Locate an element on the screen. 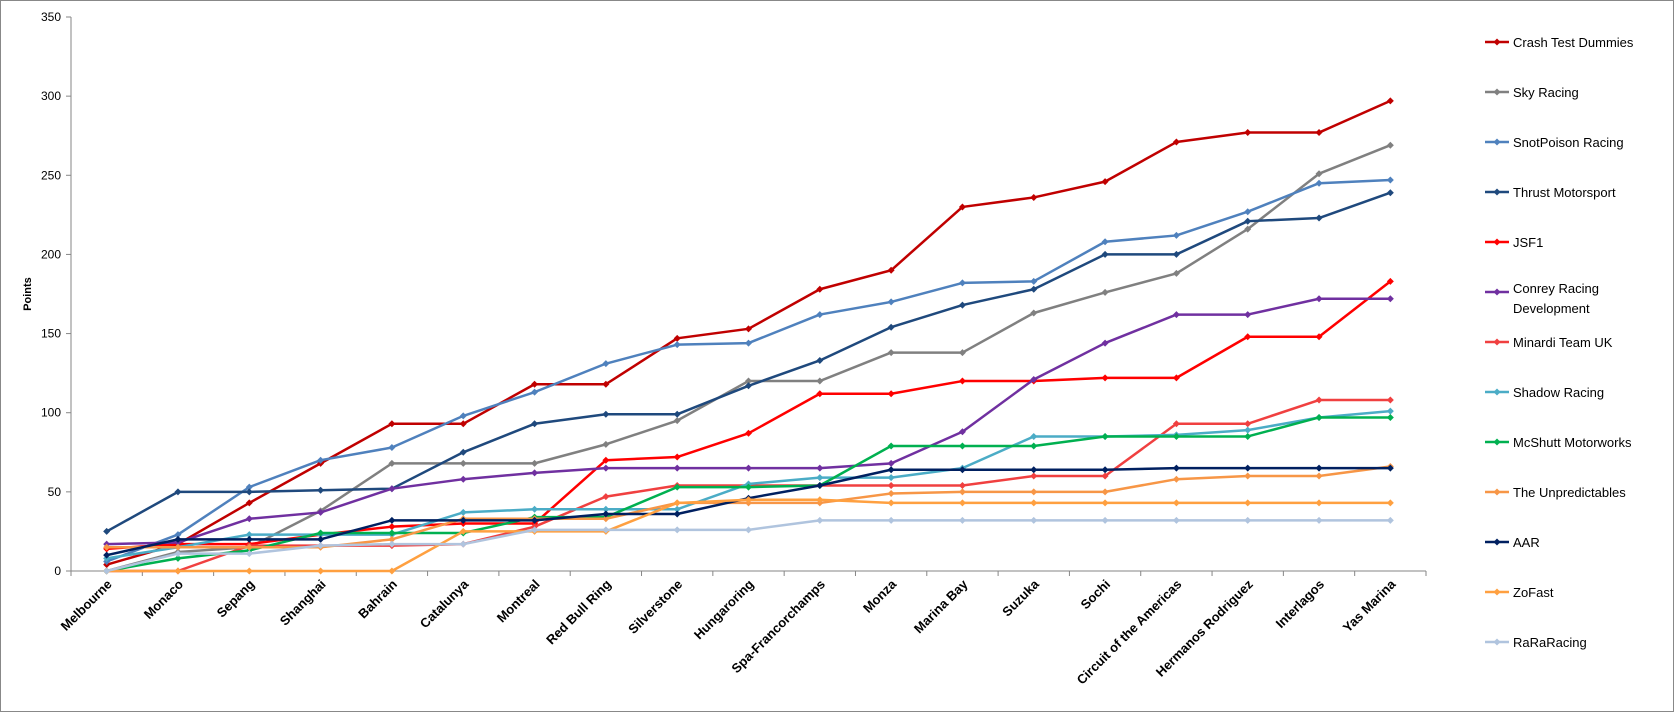  x-tick-label: Monaco is located at coordinates (163, 598).